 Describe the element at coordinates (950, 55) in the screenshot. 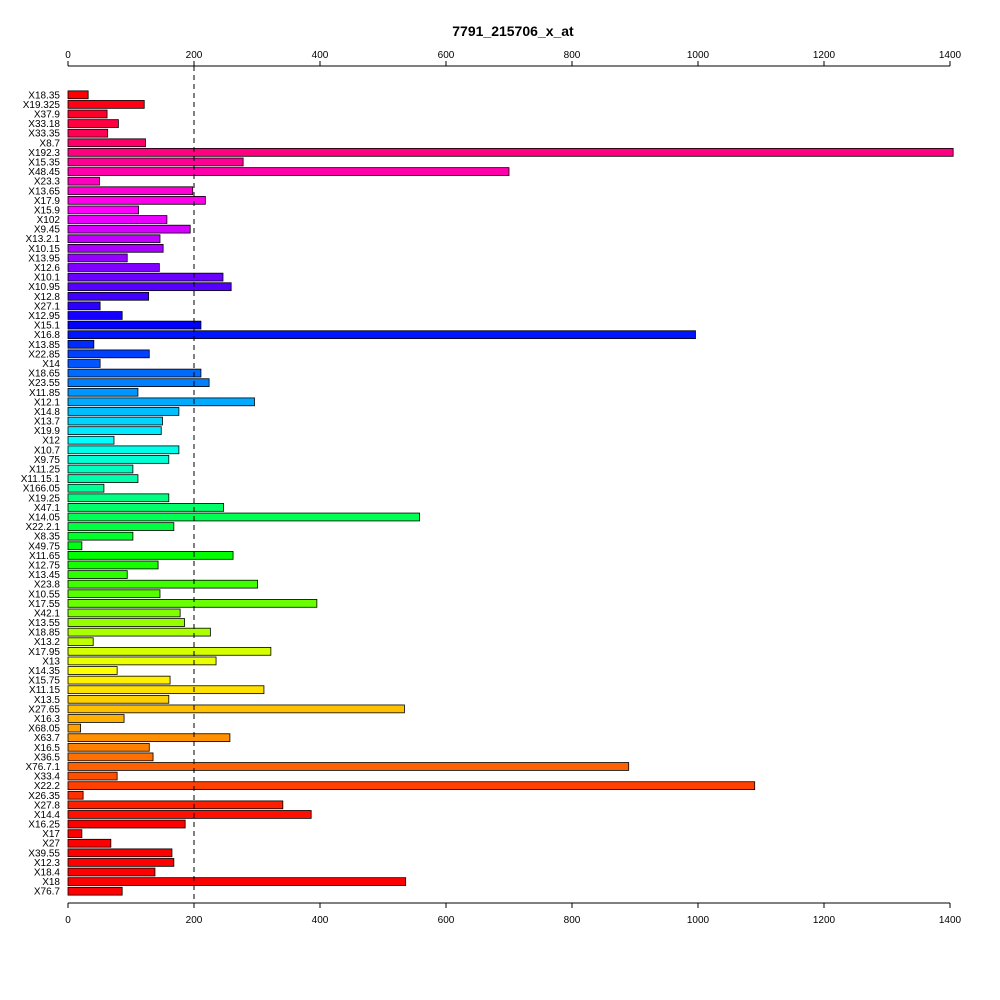

I see `top-axis-tick-label: 1400` at that location.